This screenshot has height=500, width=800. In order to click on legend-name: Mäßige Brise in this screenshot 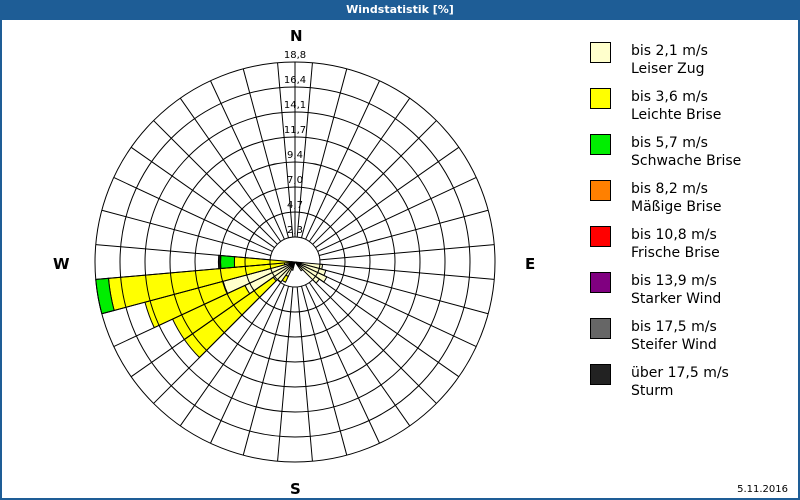, I will do `click(676, 207)`.